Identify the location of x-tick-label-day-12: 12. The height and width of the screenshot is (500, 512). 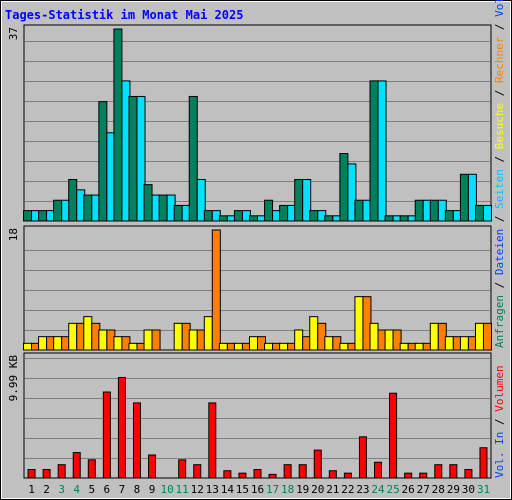
(197, 489).